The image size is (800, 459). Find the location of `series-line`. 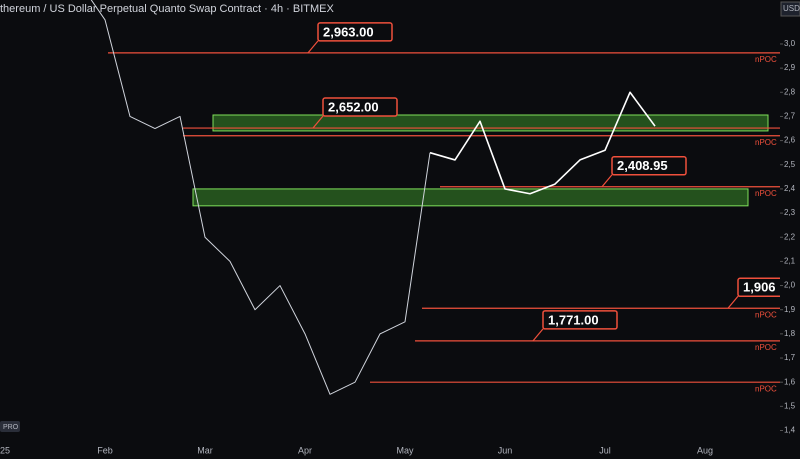

series-line is located at coordinates (542, 143).